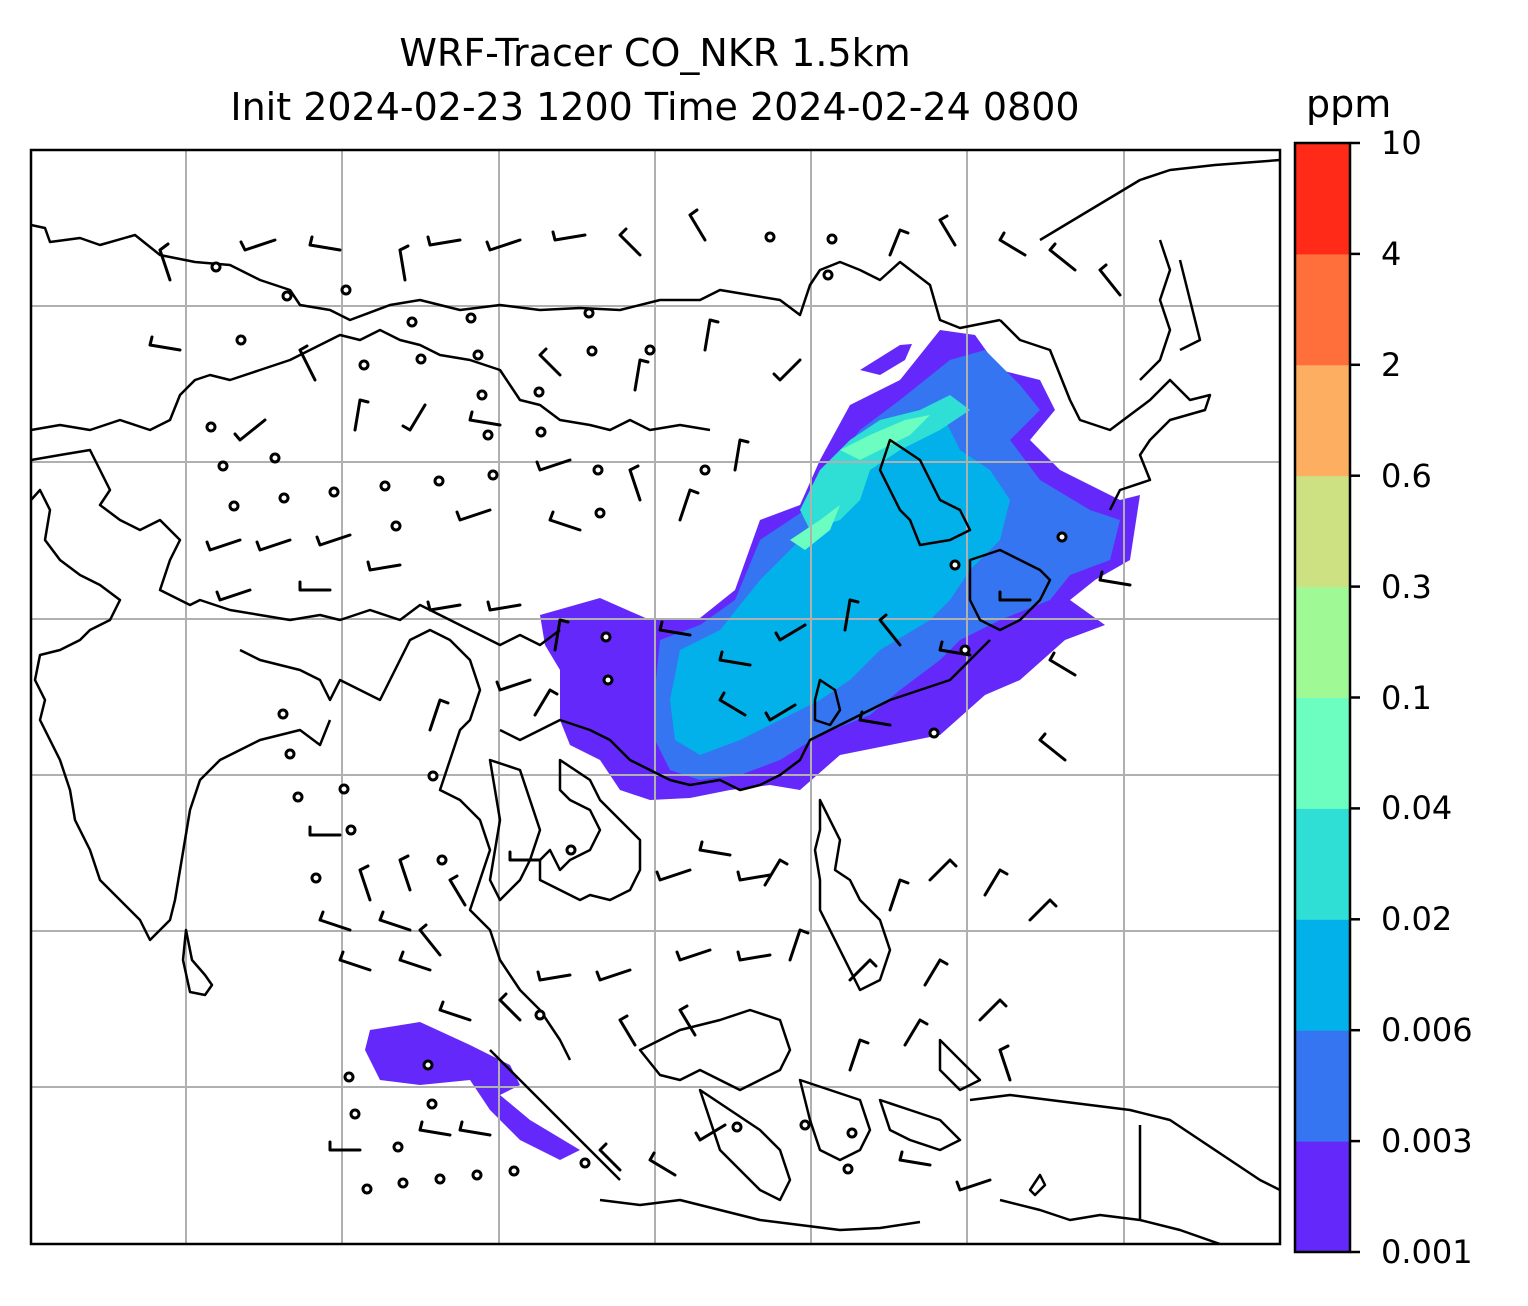 This screenshot has height=1306, width=1528. I want to click on colorbar, so click(1326, 697).